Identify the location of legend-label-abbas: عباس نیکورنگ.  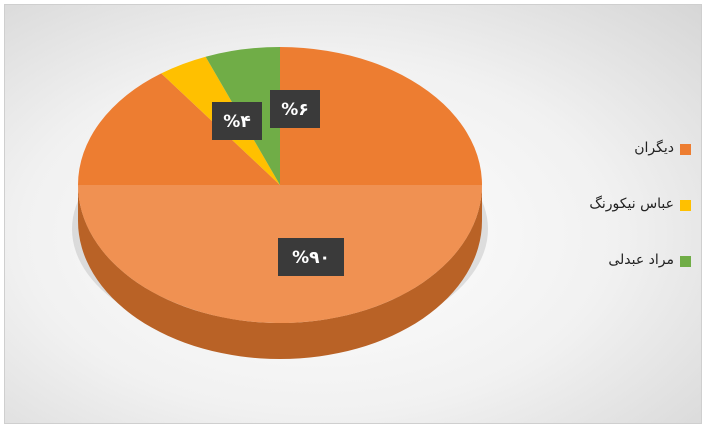
(631, 204).